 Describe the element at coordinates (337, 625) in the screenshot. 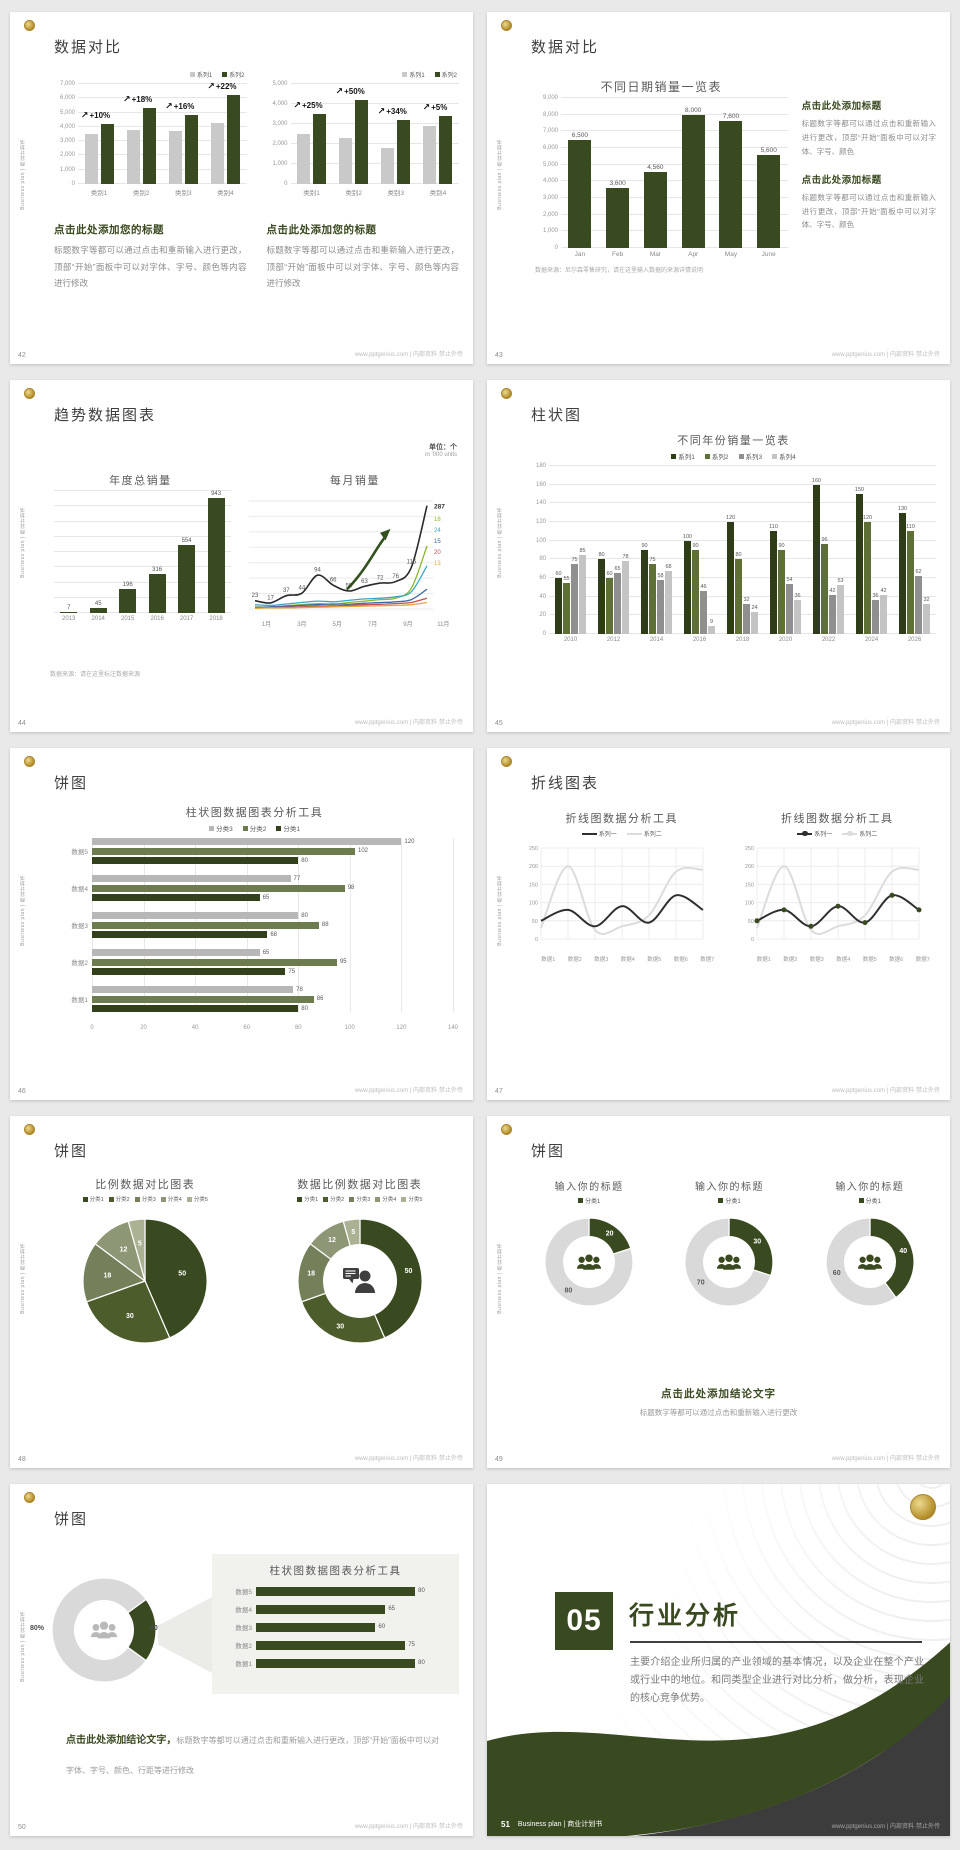

I see `x-tick-label: 5月` at that location.